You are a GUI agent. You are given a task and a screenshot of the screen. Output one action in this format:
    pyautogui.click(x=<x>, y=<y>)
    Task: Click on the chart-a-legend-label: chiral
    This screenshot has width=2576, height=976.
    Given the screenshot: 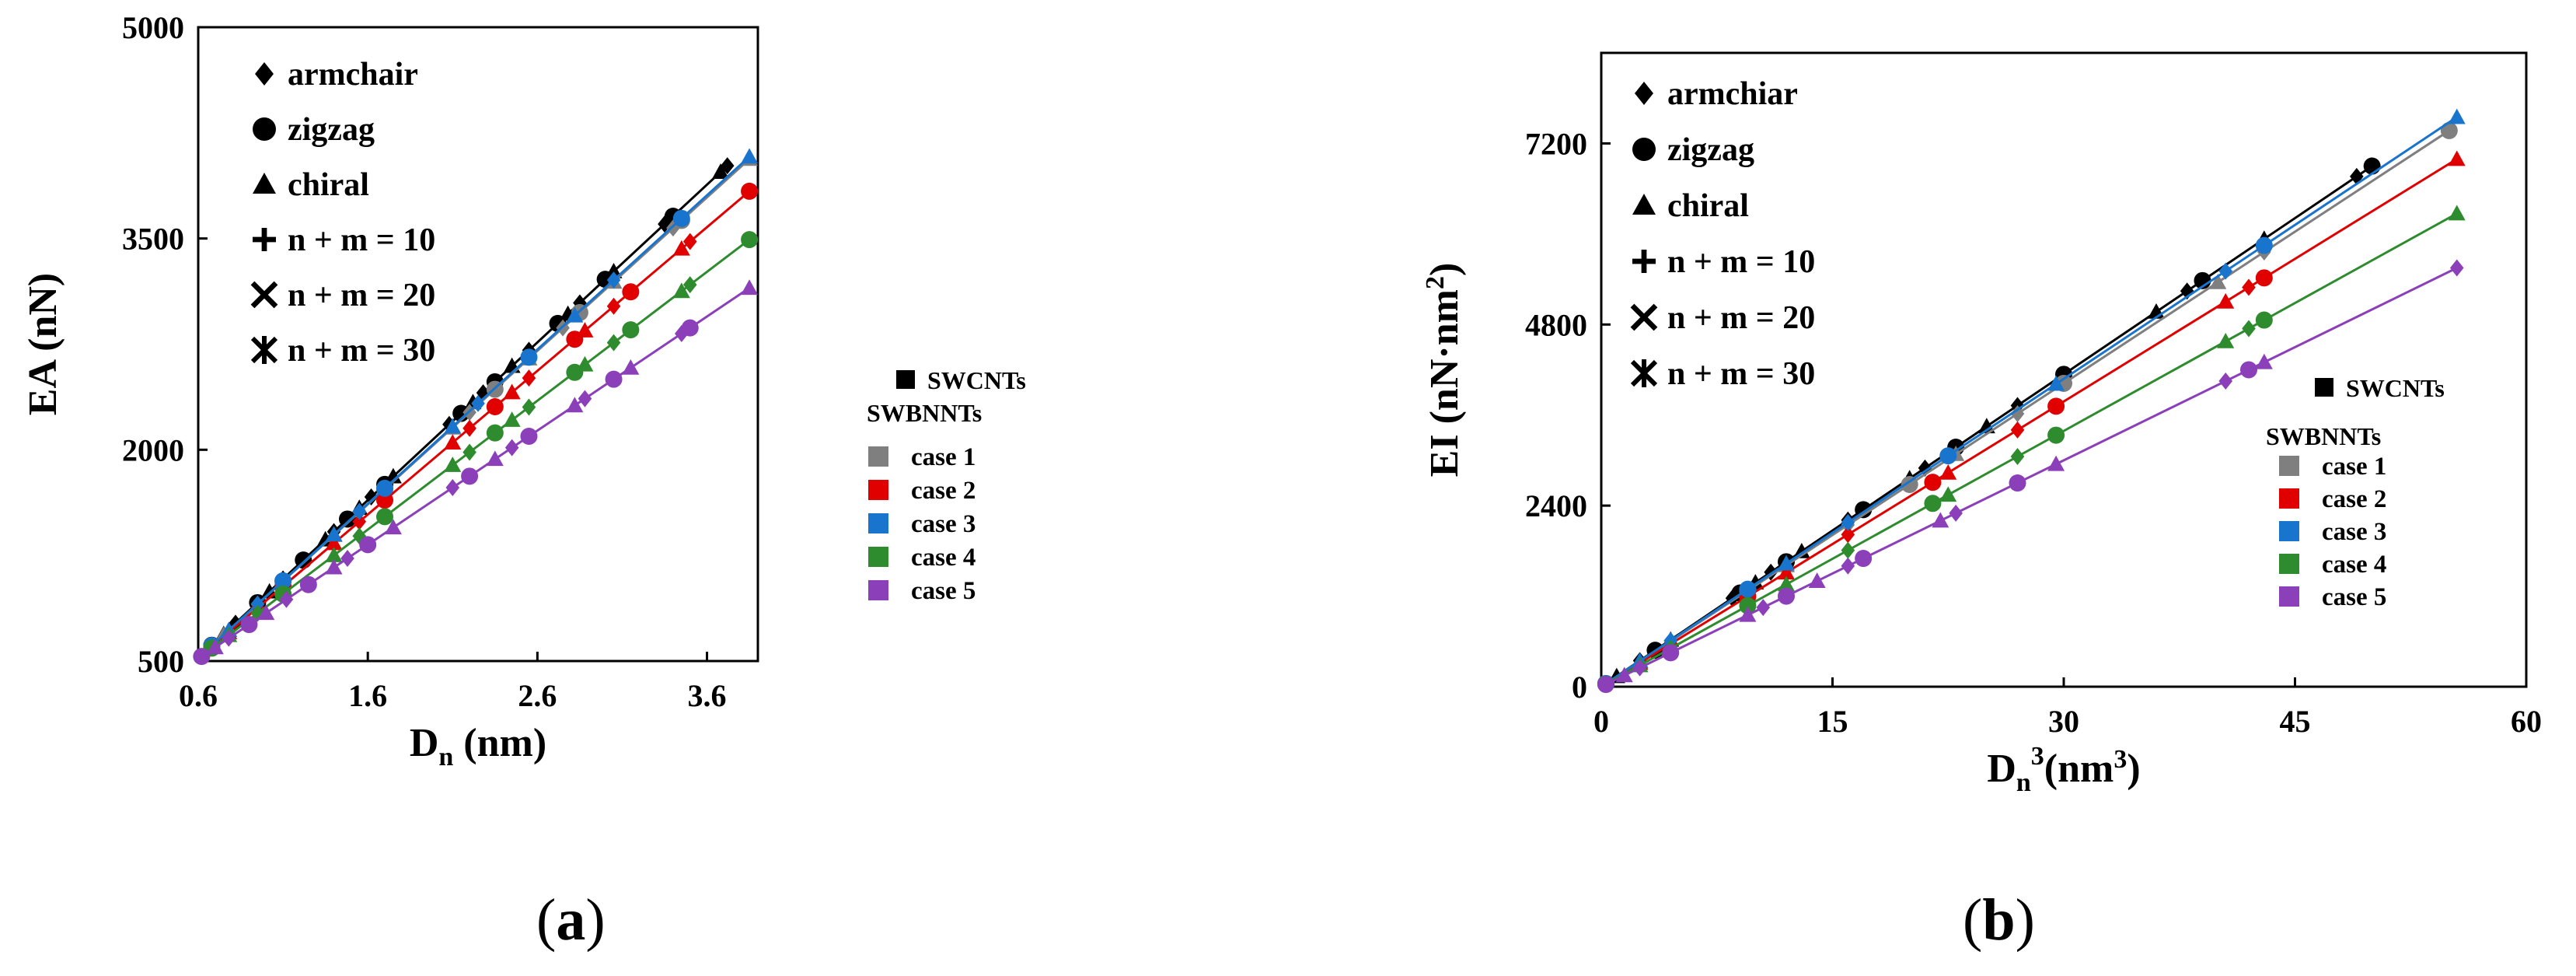 What is the action you would take?
    pyautogui.click(x=329, y=185)
    